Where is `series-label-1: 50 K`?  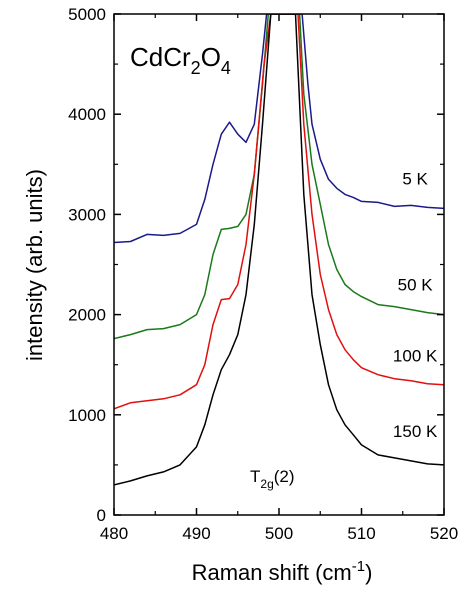 series-label-1: 50 K is located at coordinates (416, 285).